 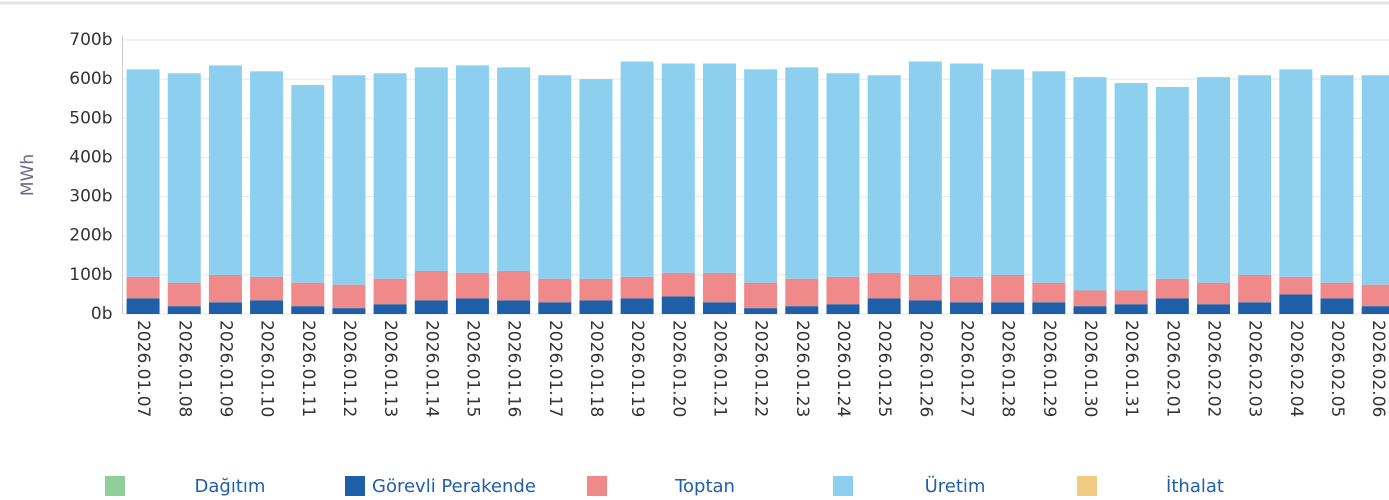 What do you see at coordinates (472, 368) in the screenshot?
I see `x-tick-label: 2026.01.15` at bounding box center [472, 368].